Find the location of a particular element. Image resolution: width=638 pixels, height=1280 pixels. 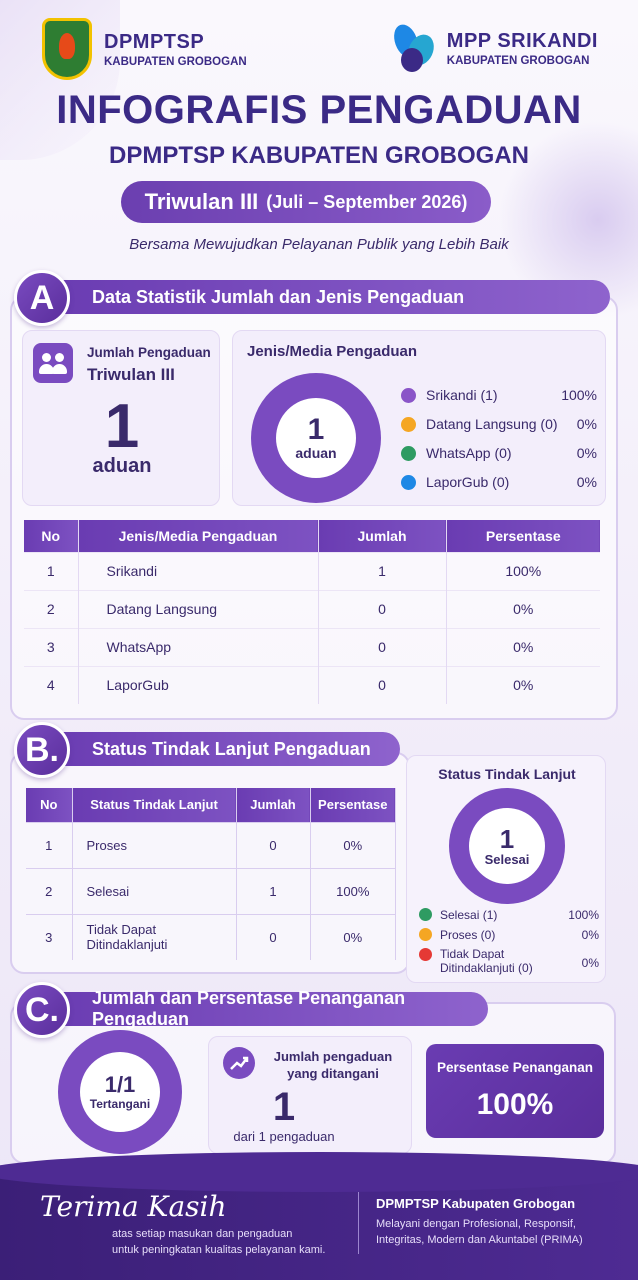

right-logo-region: KABUPATEN GROBOGAN is located at coordinates (518, 60).